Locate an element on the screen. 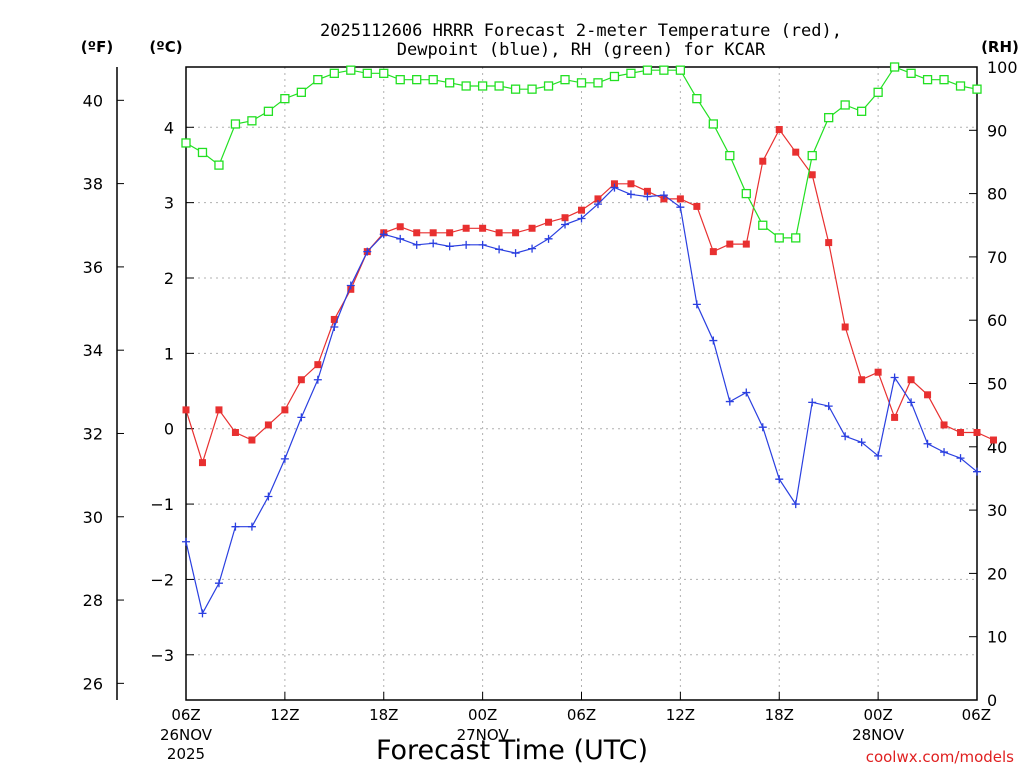 This screenshot has width=1024, height=768. fahrenheit-tick-label: 32 is located at coordinates (93, 433).